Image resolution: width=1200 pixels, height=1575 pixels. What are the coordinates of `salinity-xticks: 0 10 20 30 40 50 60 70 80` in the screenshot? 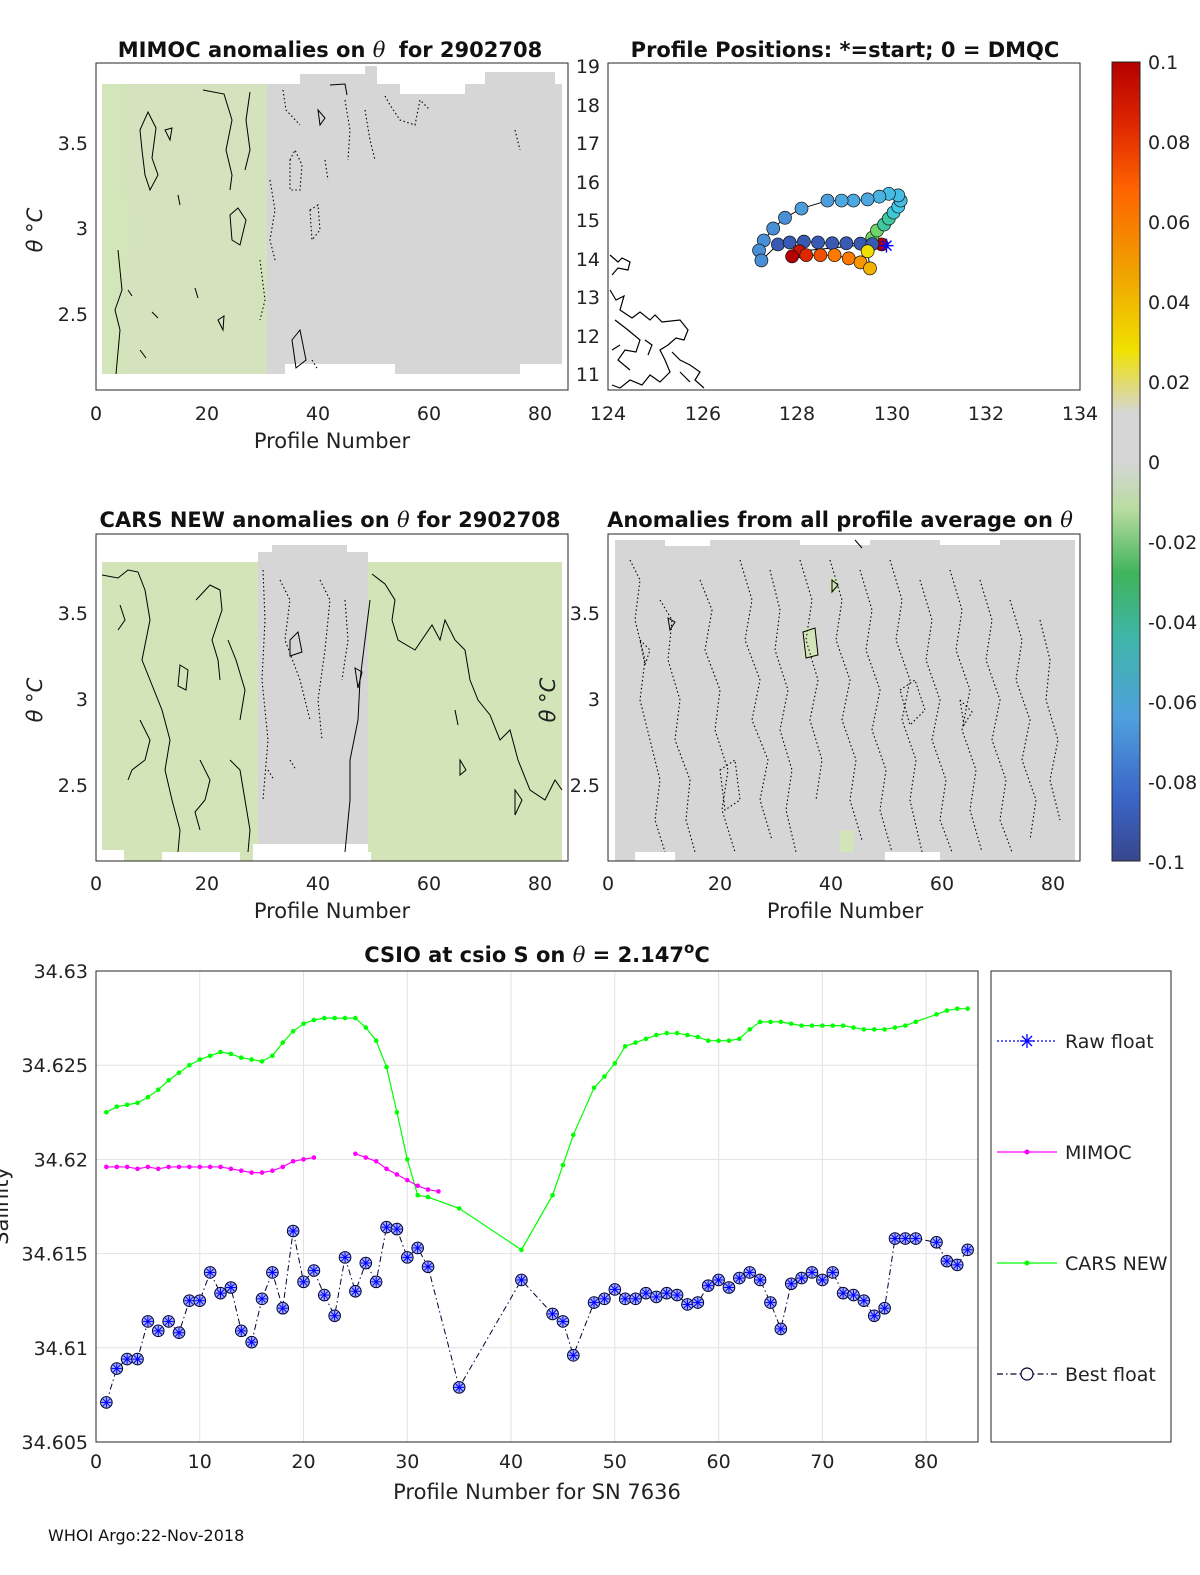 It's located at (514, 1462).